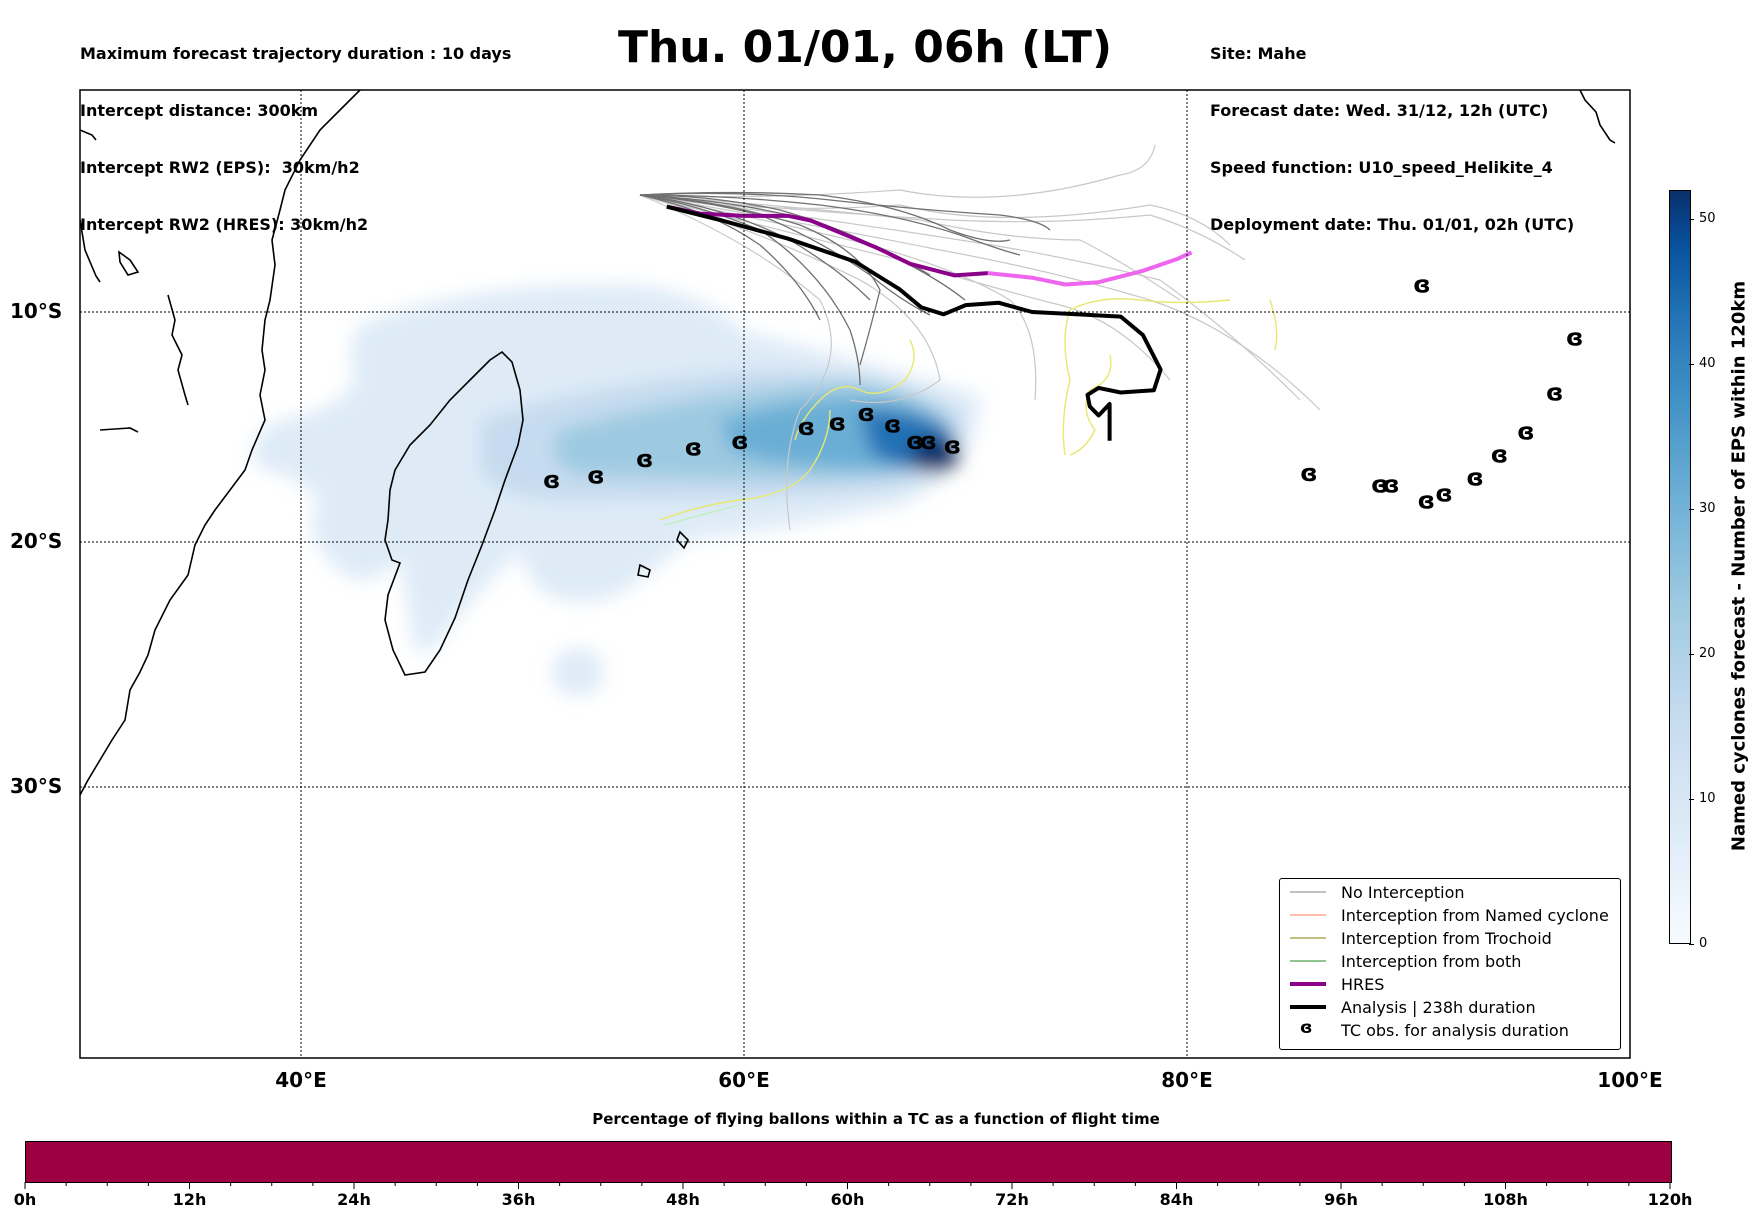 The width and height of the screenshot is (1752, 1213). What do you see at coordinates (1341, 1199) in the screenshot?
I see `percentage-tick-label: 96h` at bounding box center [1341, 1199].